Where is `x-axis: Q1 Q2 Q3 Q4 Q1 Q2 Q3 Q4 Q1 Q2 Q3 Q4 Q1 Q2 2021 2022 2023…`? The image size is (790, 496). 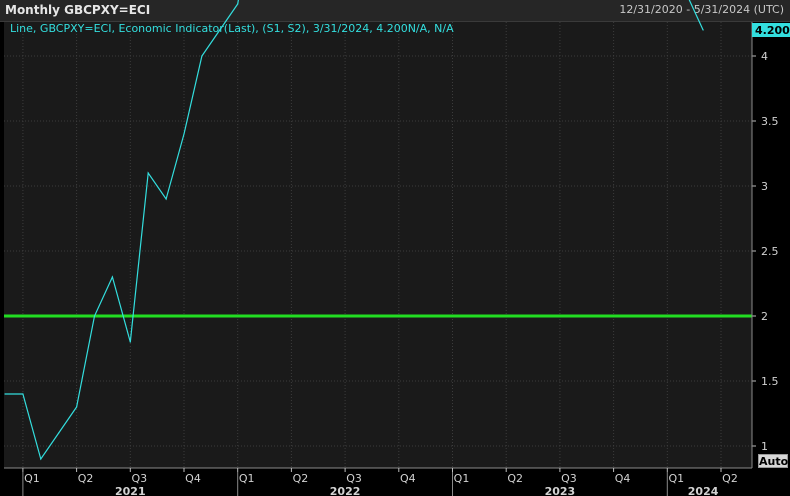 x-axis: Q1 Q2 Q3 Q4 Q1 Q2 Q3 Q4 Q1 Q2 Q3 Q4 Q1 Q2 2021 2022 2023… is located at coordinates (378, 481).